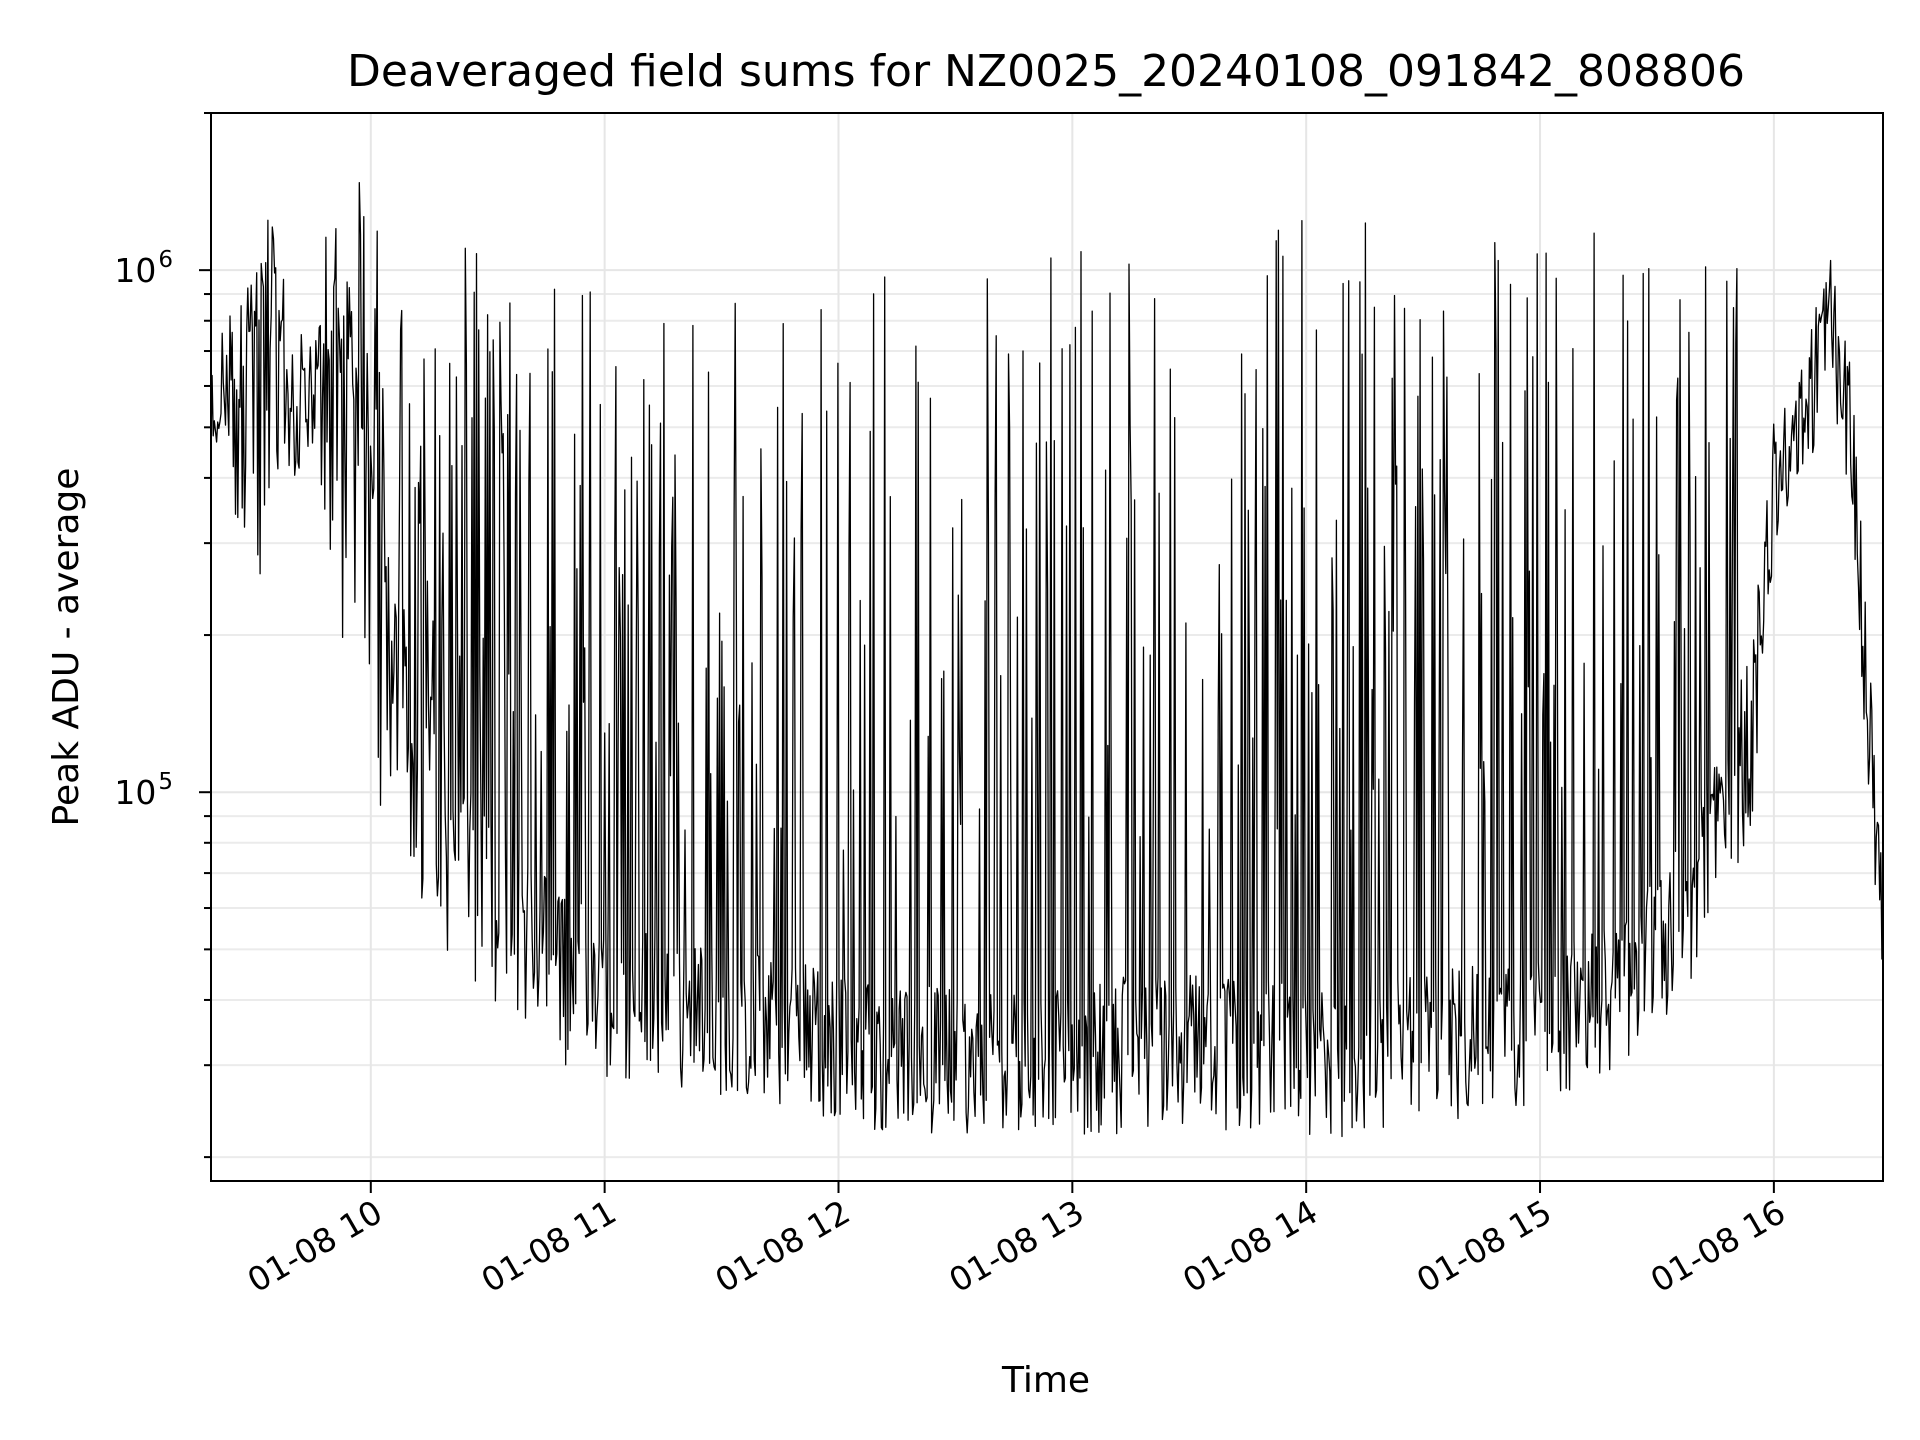 The width and height of the screenshot is (1920, 1440). Describe the element at coordinates (66, 647) in the screenshot. I see `y-axis-label: Peak ADU - average` at that location.